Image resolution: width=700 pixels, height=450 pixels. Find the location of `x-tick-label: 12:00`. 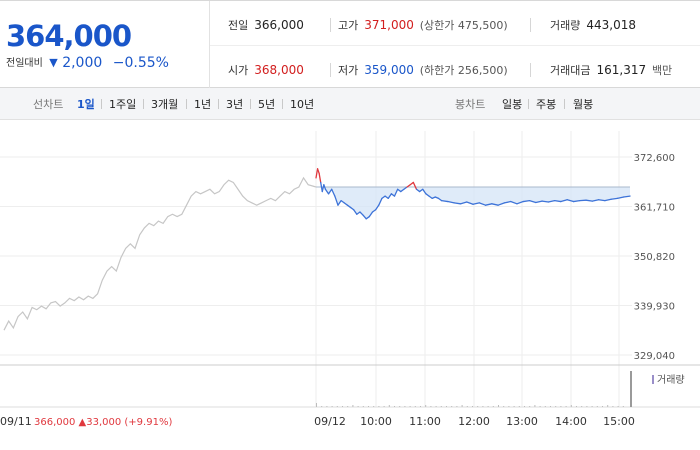

x-tick-label: 12:00 is located at coordinates (474, 421).